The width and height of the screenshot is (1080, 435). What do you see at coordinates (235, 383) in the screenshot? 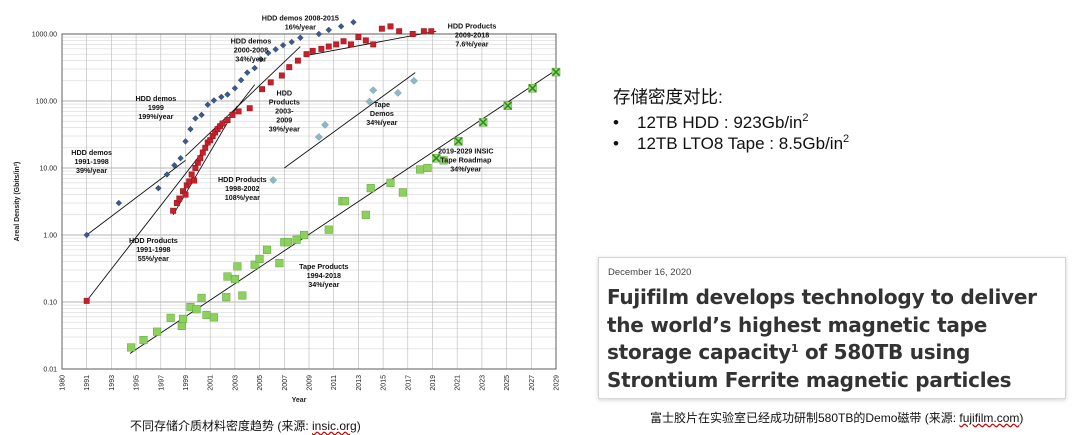
I see `x-tick-label: 2003` at bounding box center [235, 383].